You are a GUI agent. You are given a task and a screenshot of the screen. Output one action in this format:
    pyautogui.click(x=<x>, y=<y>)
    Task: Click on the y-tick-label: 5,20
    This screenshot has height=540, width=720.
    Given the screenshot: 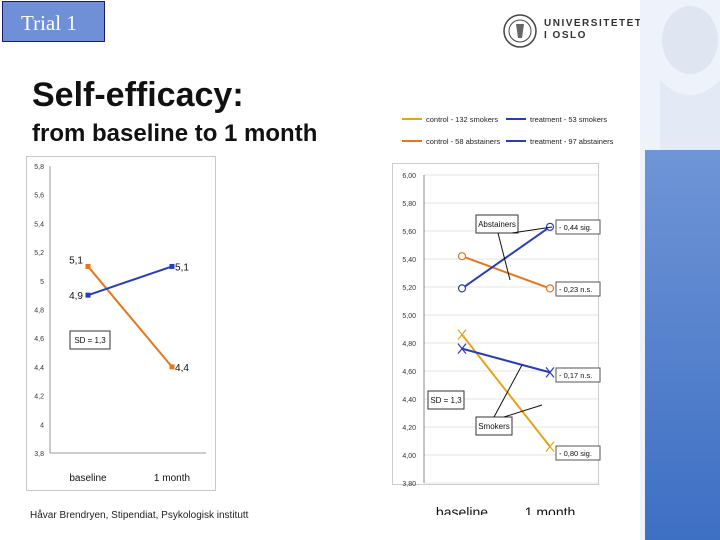 What is the action you would take?
    pyautogui.click(x=409, y=288)
    